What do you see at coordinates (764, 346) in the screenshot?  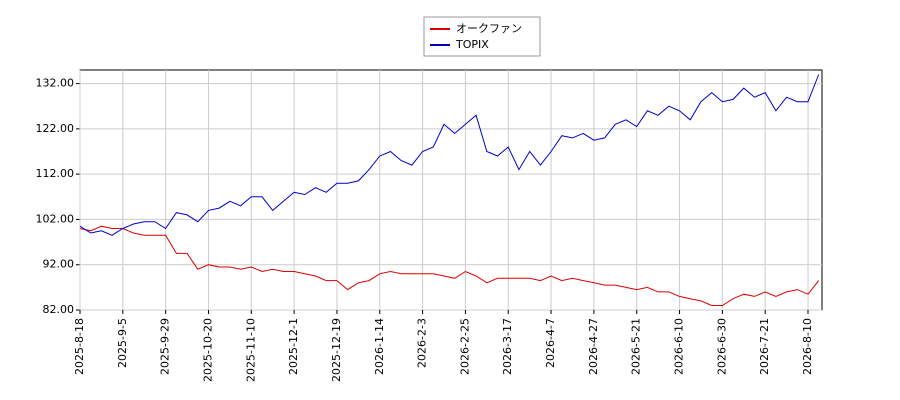 I see `x-tick-label: 2026-7-21` at bounding box center [764, 346].